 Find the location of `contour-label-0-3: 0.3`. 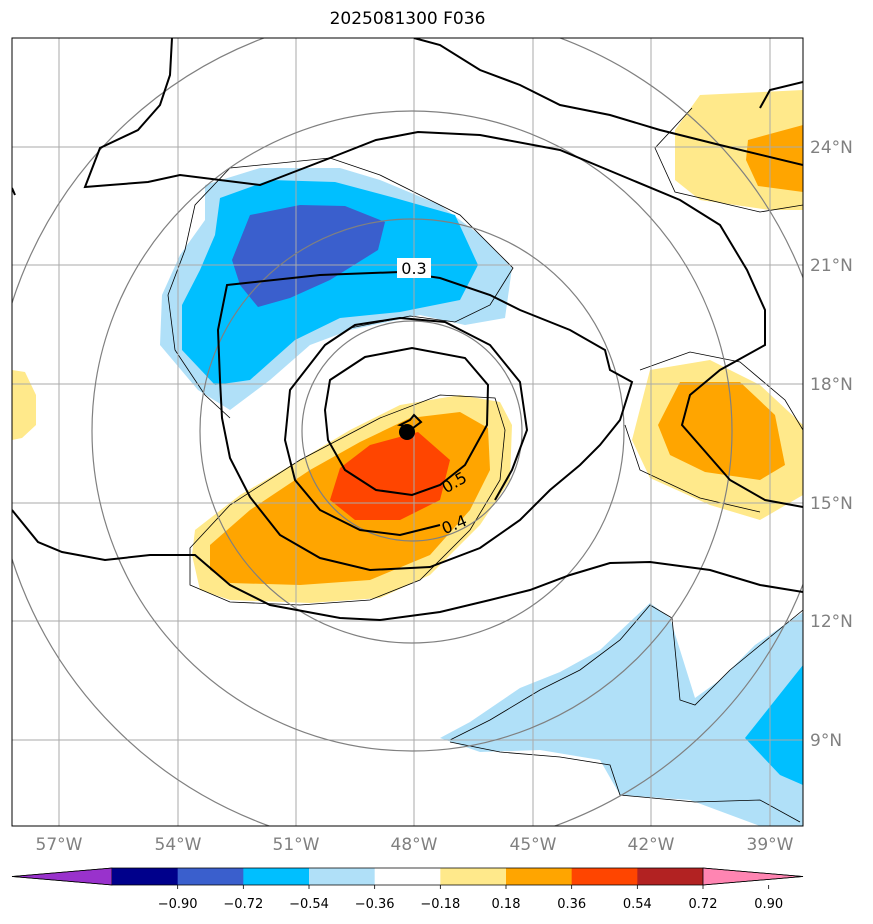

contour-label-0-3: 0.3 is located at coordinates (413, 268).